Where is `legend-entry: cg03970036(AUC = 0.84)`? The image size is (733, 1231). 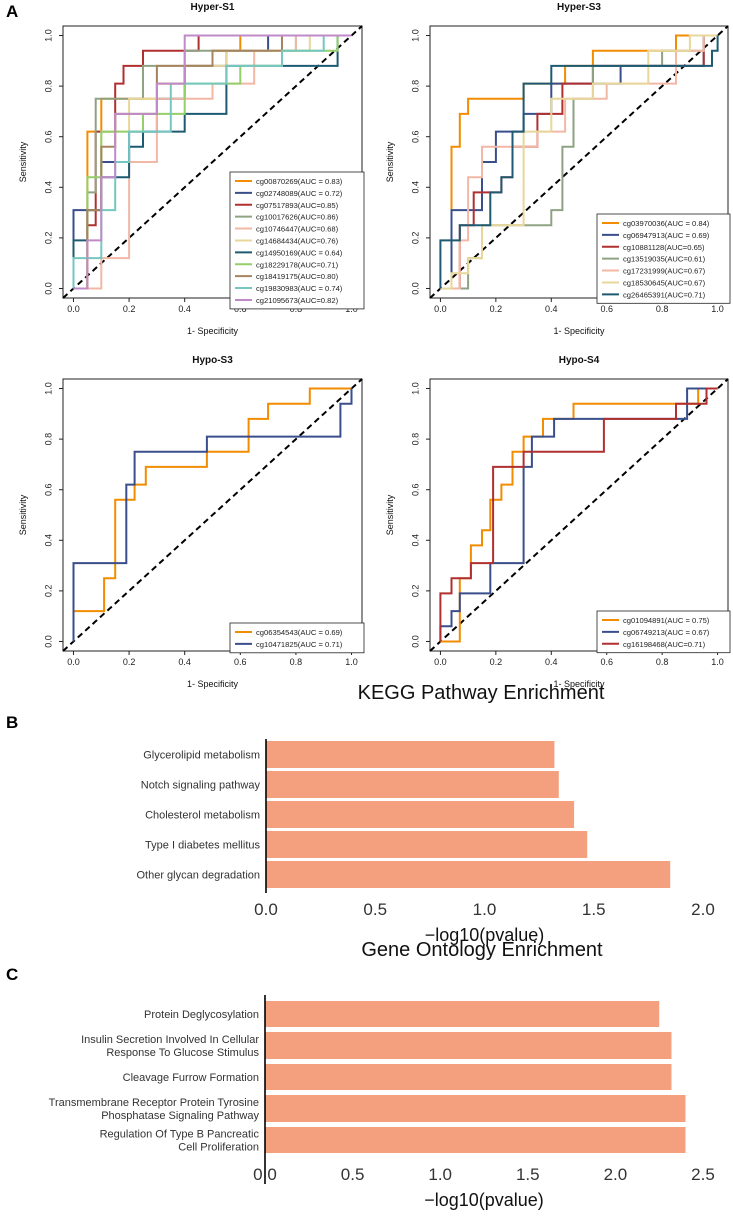 legend-entry: cg03970036(AUC = 0.84) is located at coordinates (666, 223).